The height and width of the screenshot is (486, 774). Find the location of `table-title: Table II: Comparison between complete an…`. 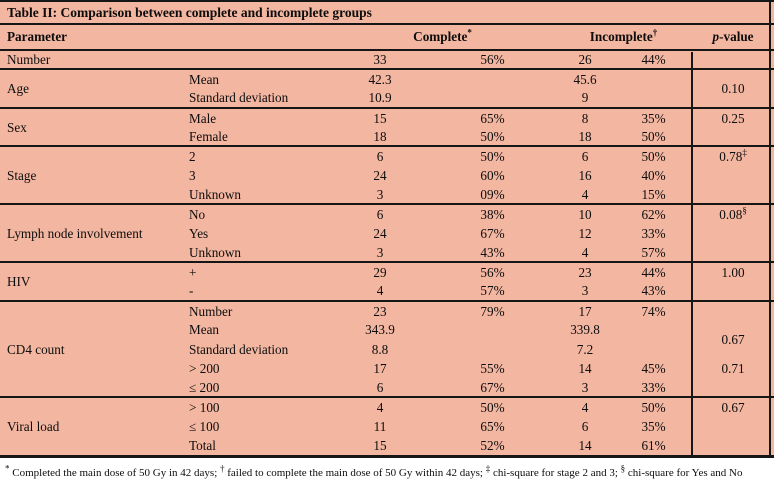

table-title: Table II: Comparison between complete an… is located at coordinates (387, 13).